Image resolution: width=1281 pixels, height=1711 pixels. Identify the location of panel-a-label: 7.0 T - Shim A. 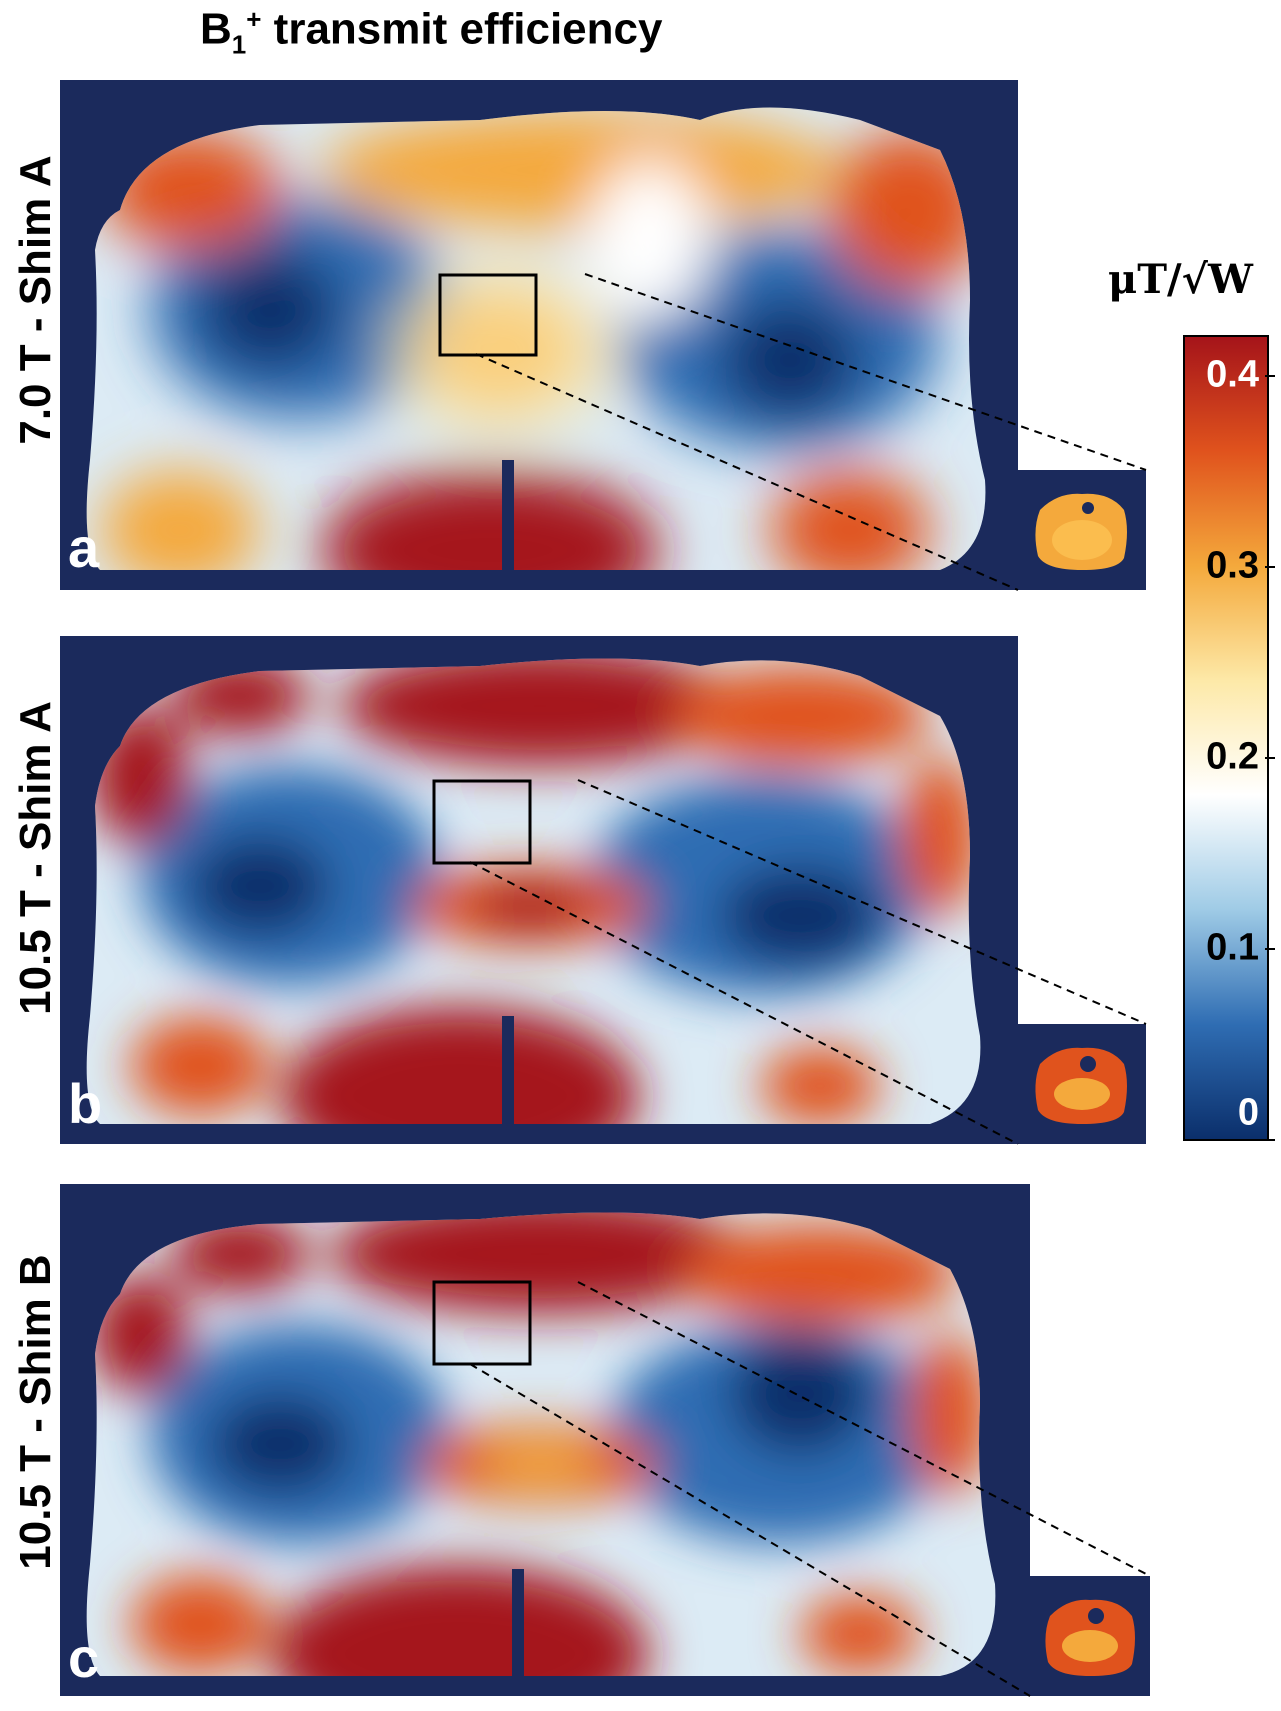
(35, 300).